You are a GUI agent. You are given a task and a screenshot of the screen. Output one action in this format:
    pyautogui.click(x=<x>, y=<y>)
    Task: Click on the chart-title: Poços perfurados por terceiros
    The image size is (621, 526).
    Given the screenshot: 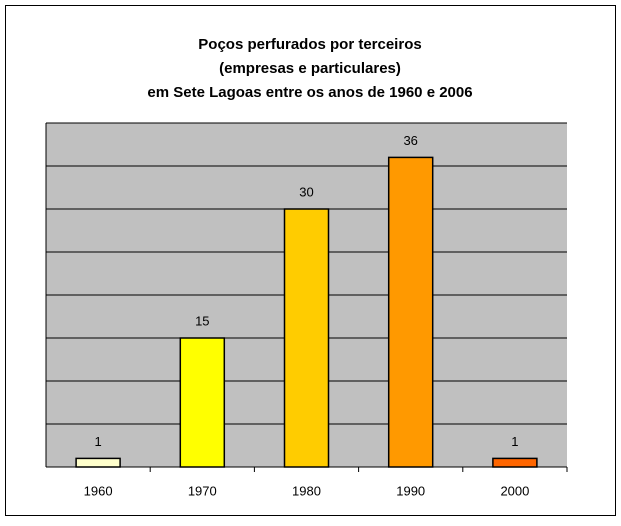 What is the action you would take?
    pyautogui.click(x=309, y=44)
    